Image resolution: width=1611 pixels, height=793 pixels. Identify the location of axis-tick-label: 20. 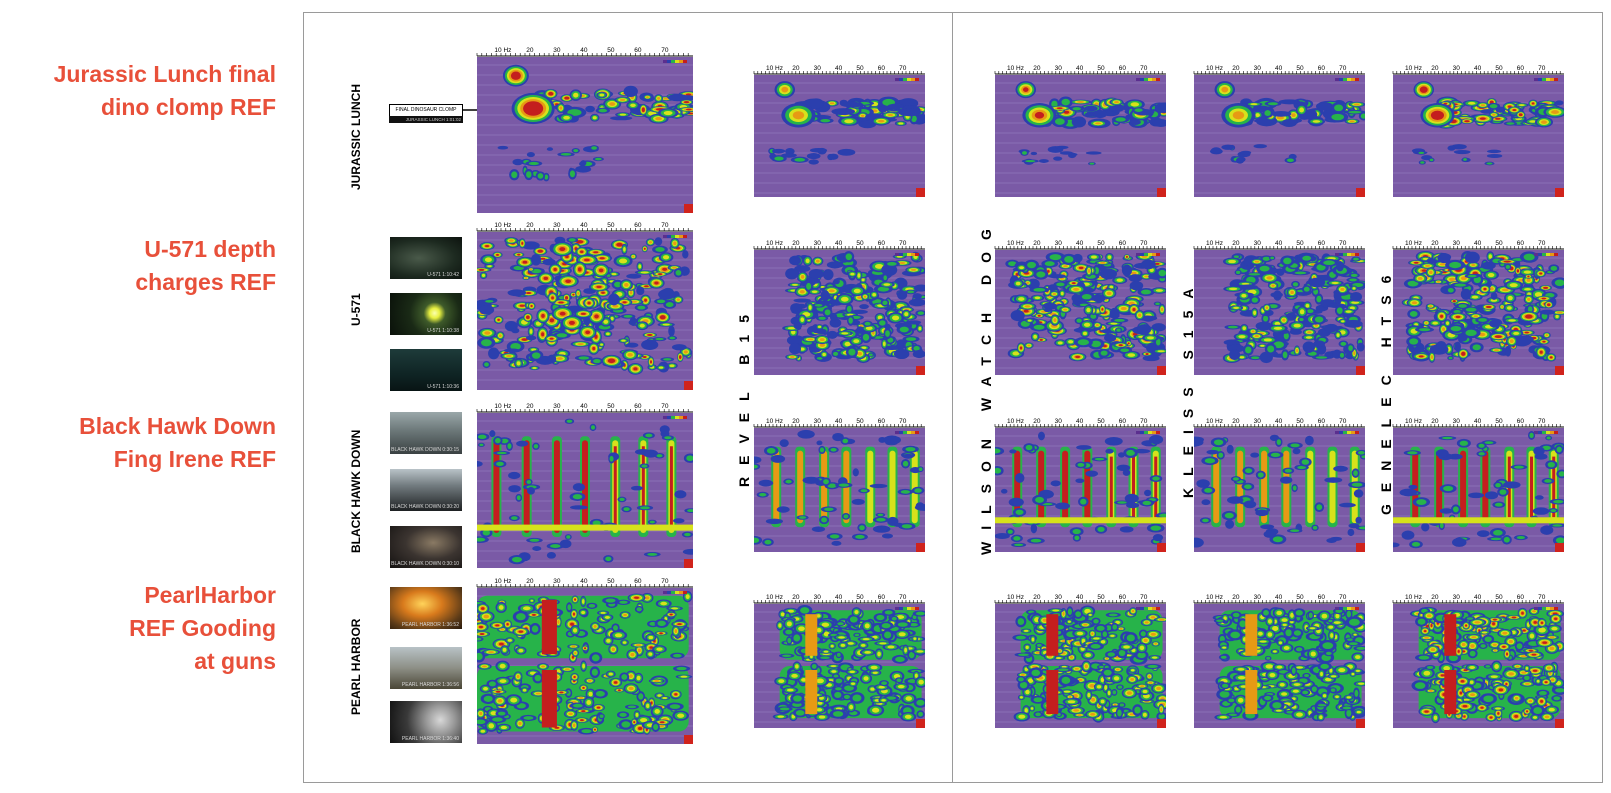
(1236, 243).